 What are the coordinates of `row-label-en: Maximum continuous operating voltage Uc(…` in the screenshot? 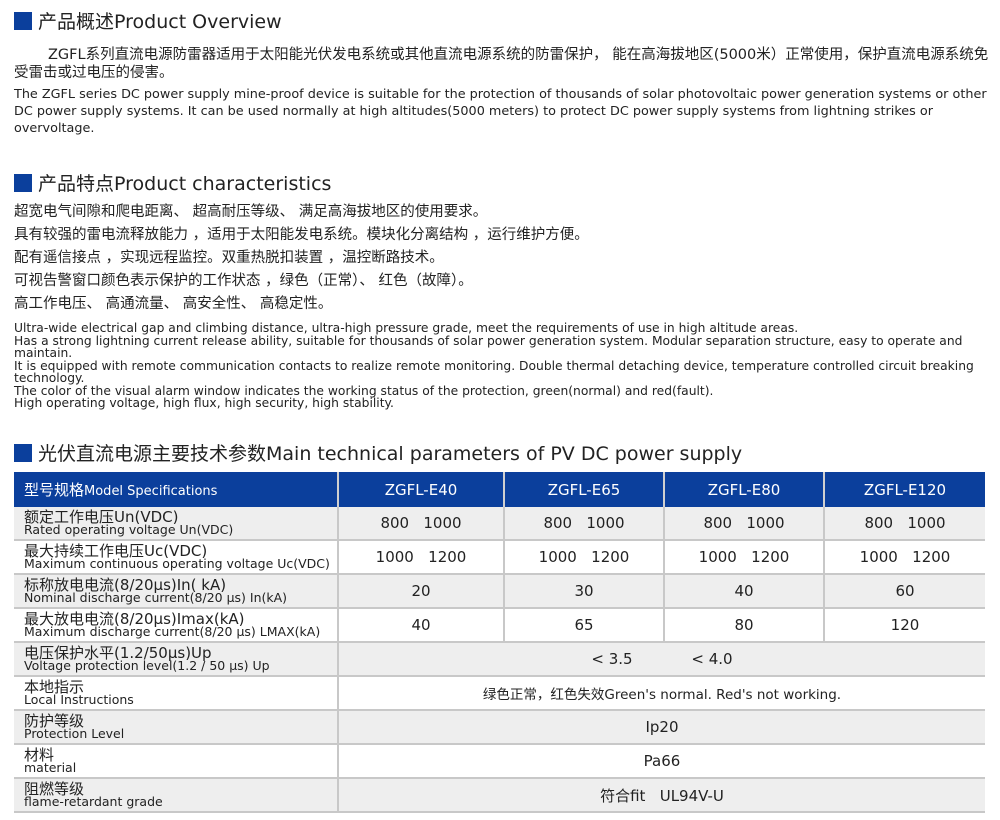 It's located at (177, 563).